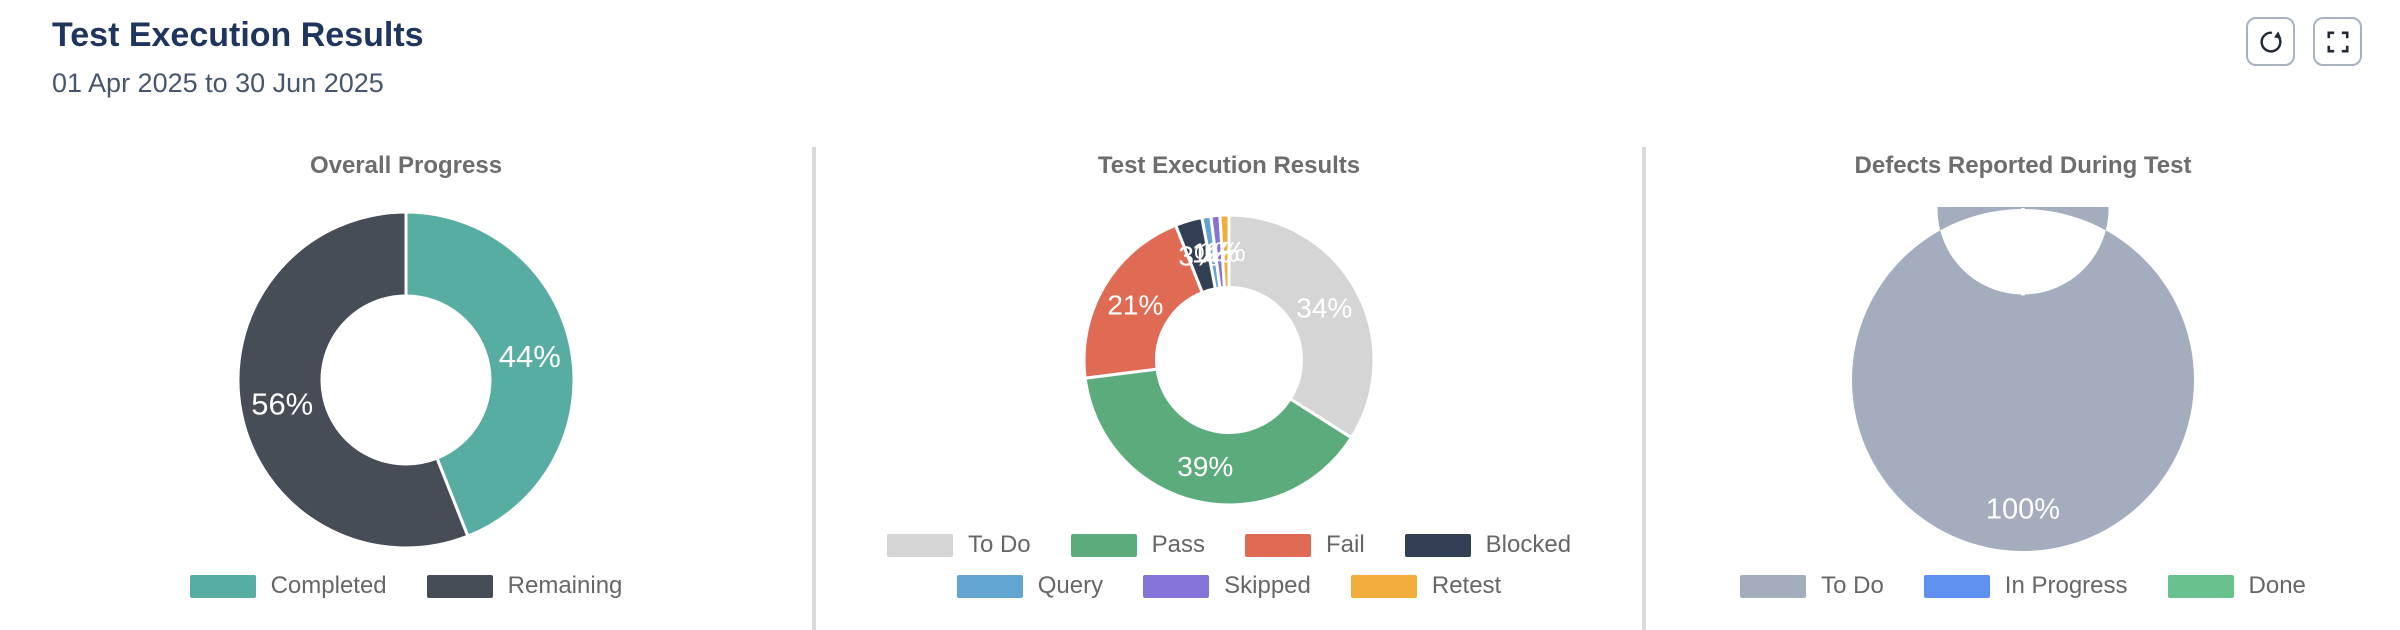  I want to click on legend-label: Fail, so click(1345, 544).